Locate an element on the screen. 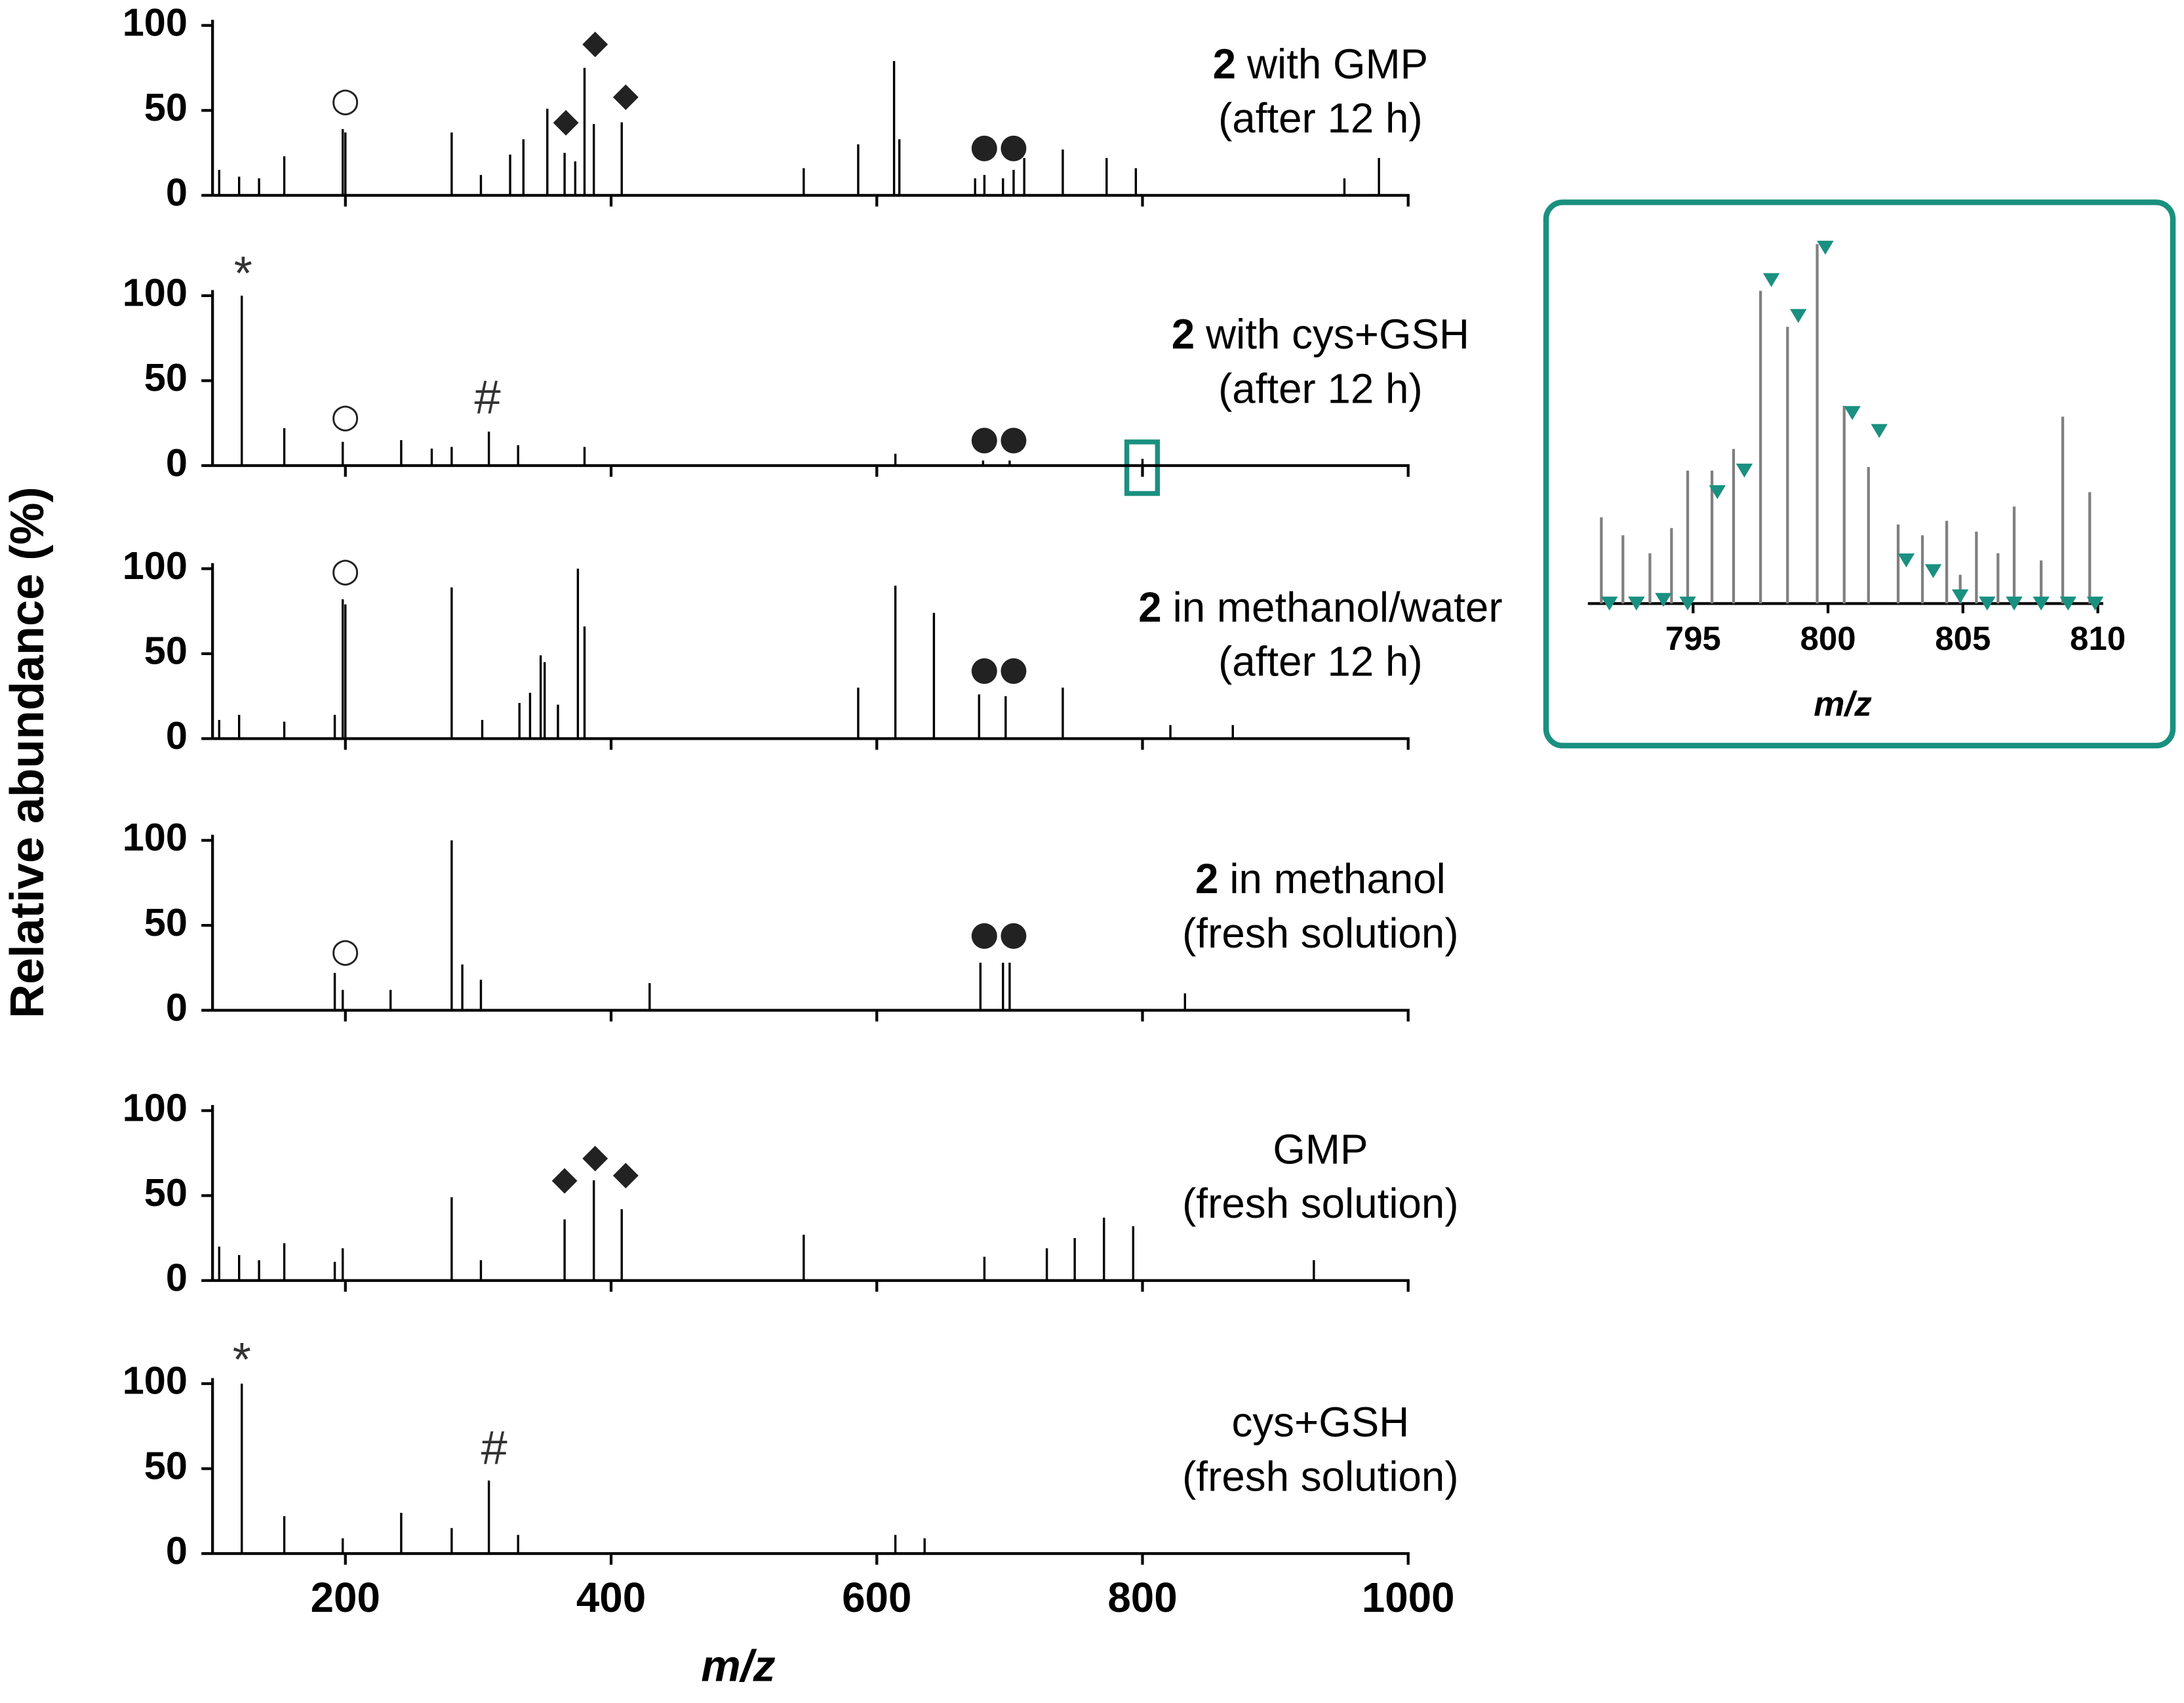 The image size is (2184, 1703). label-text: in methanol/water is located at coordinates (1338, 607).